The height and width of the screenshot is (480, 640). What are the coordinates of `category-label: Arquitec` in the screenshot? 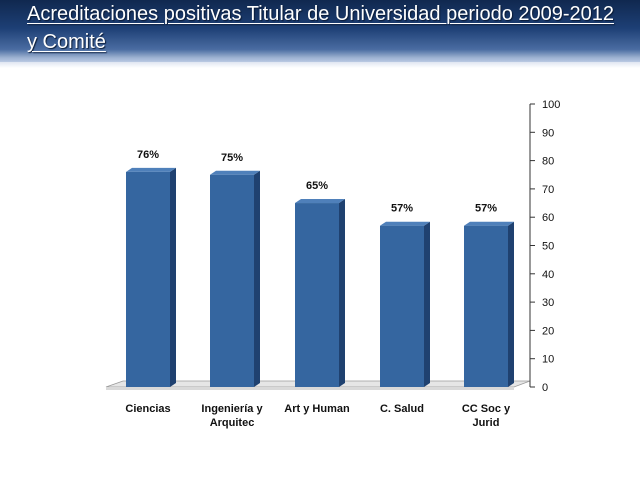 It's located at (232, 423).